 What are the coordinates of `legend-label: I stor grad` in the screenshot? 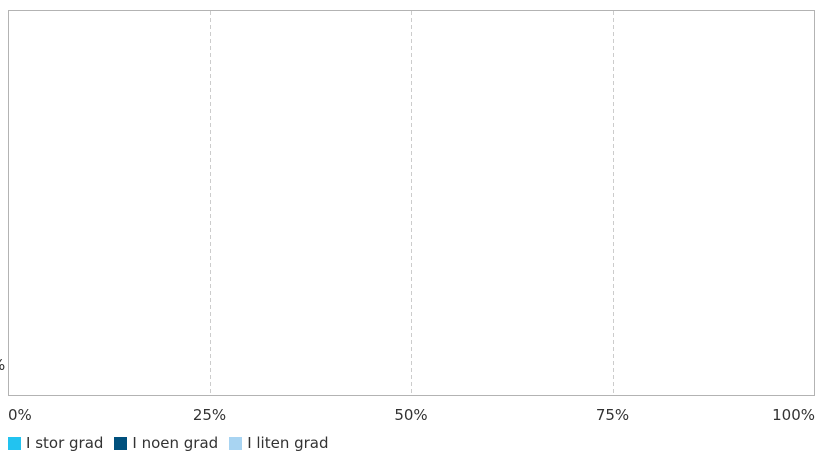 It's located at (65, 443).